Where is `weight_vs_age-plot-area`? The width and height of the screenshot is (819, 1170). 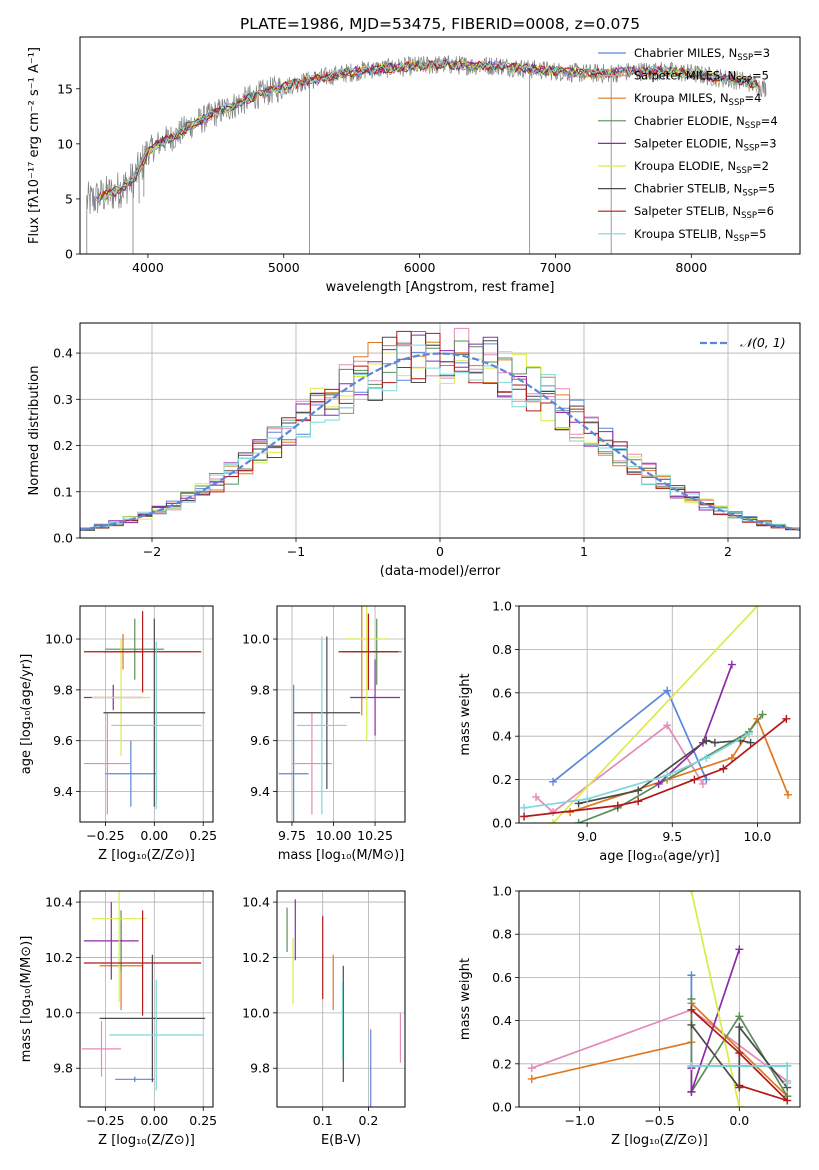
weight_vs_age-plot-area is located at coordinates (656, 714).